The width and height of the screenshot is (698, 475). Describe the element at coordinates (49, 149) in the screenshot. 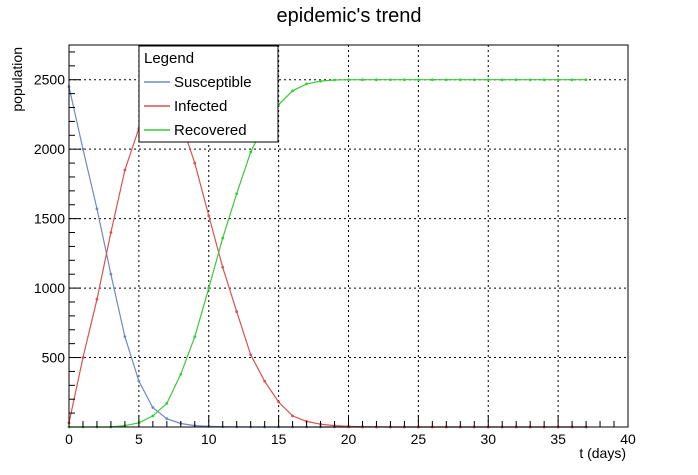

I see `y-tick-label: 2000` at that location.